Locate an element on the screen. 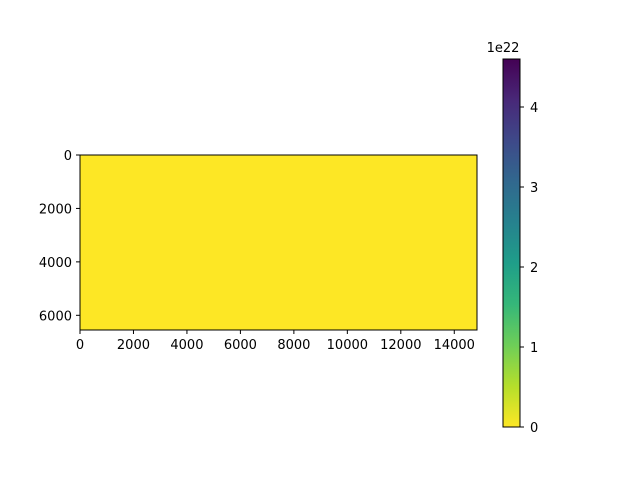 This screenshot has height=480, width=640. x-axis-ticks: 0 2000 4000 6000 8000 10000 12000 14000 is located at coordinates (275, 341).